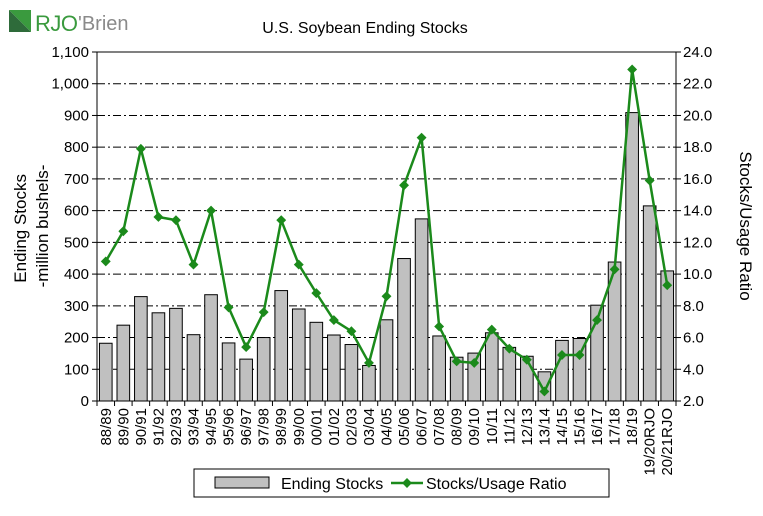  Describe the element at coordinates (697, 242) in the screenshot. I see `right-tick-label: 12.0` at that location.